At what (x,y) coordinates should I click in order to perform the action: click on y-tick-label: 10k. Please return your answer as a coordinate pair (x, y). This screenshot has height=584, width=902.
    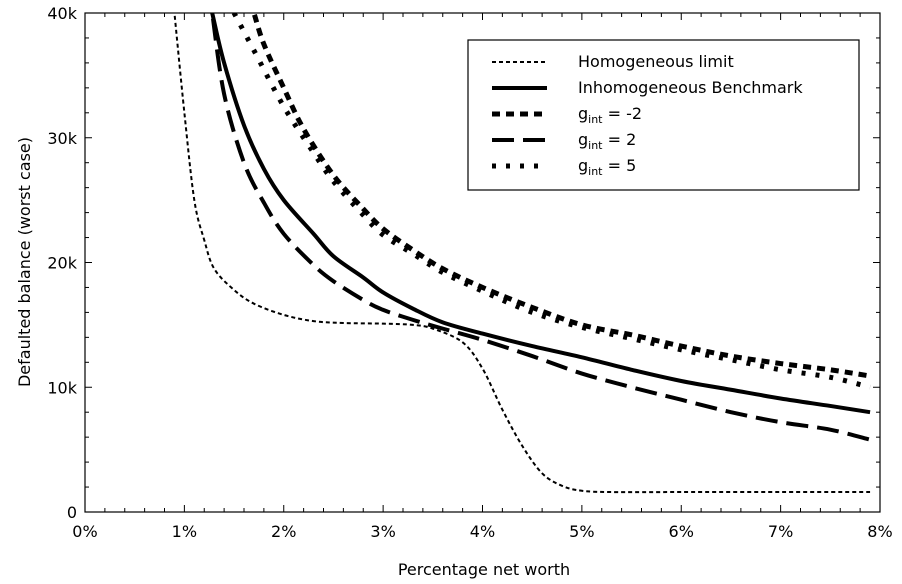
    Looking at the image, I should click on (62, 387).